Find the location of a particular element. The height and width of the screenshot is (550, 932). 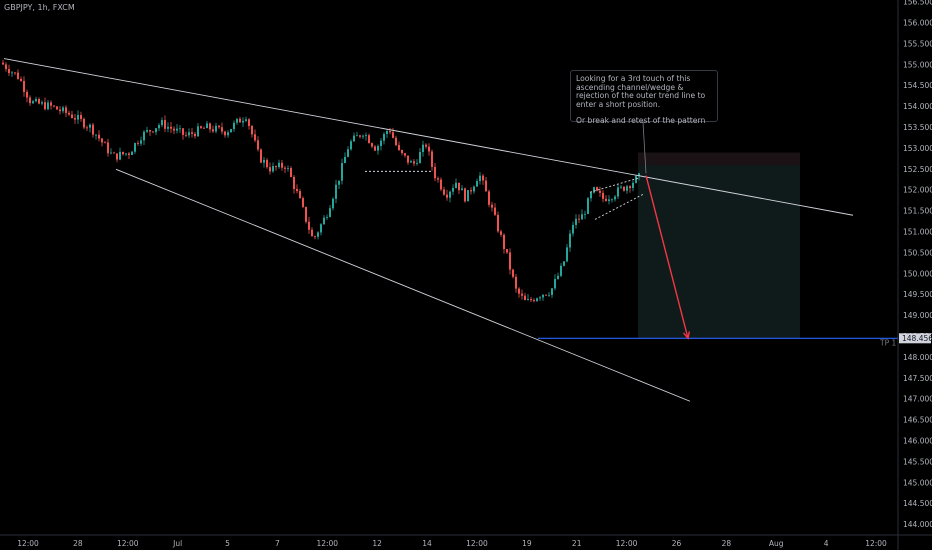

time-tick-label: 12 is located at coordinates (377, 543).